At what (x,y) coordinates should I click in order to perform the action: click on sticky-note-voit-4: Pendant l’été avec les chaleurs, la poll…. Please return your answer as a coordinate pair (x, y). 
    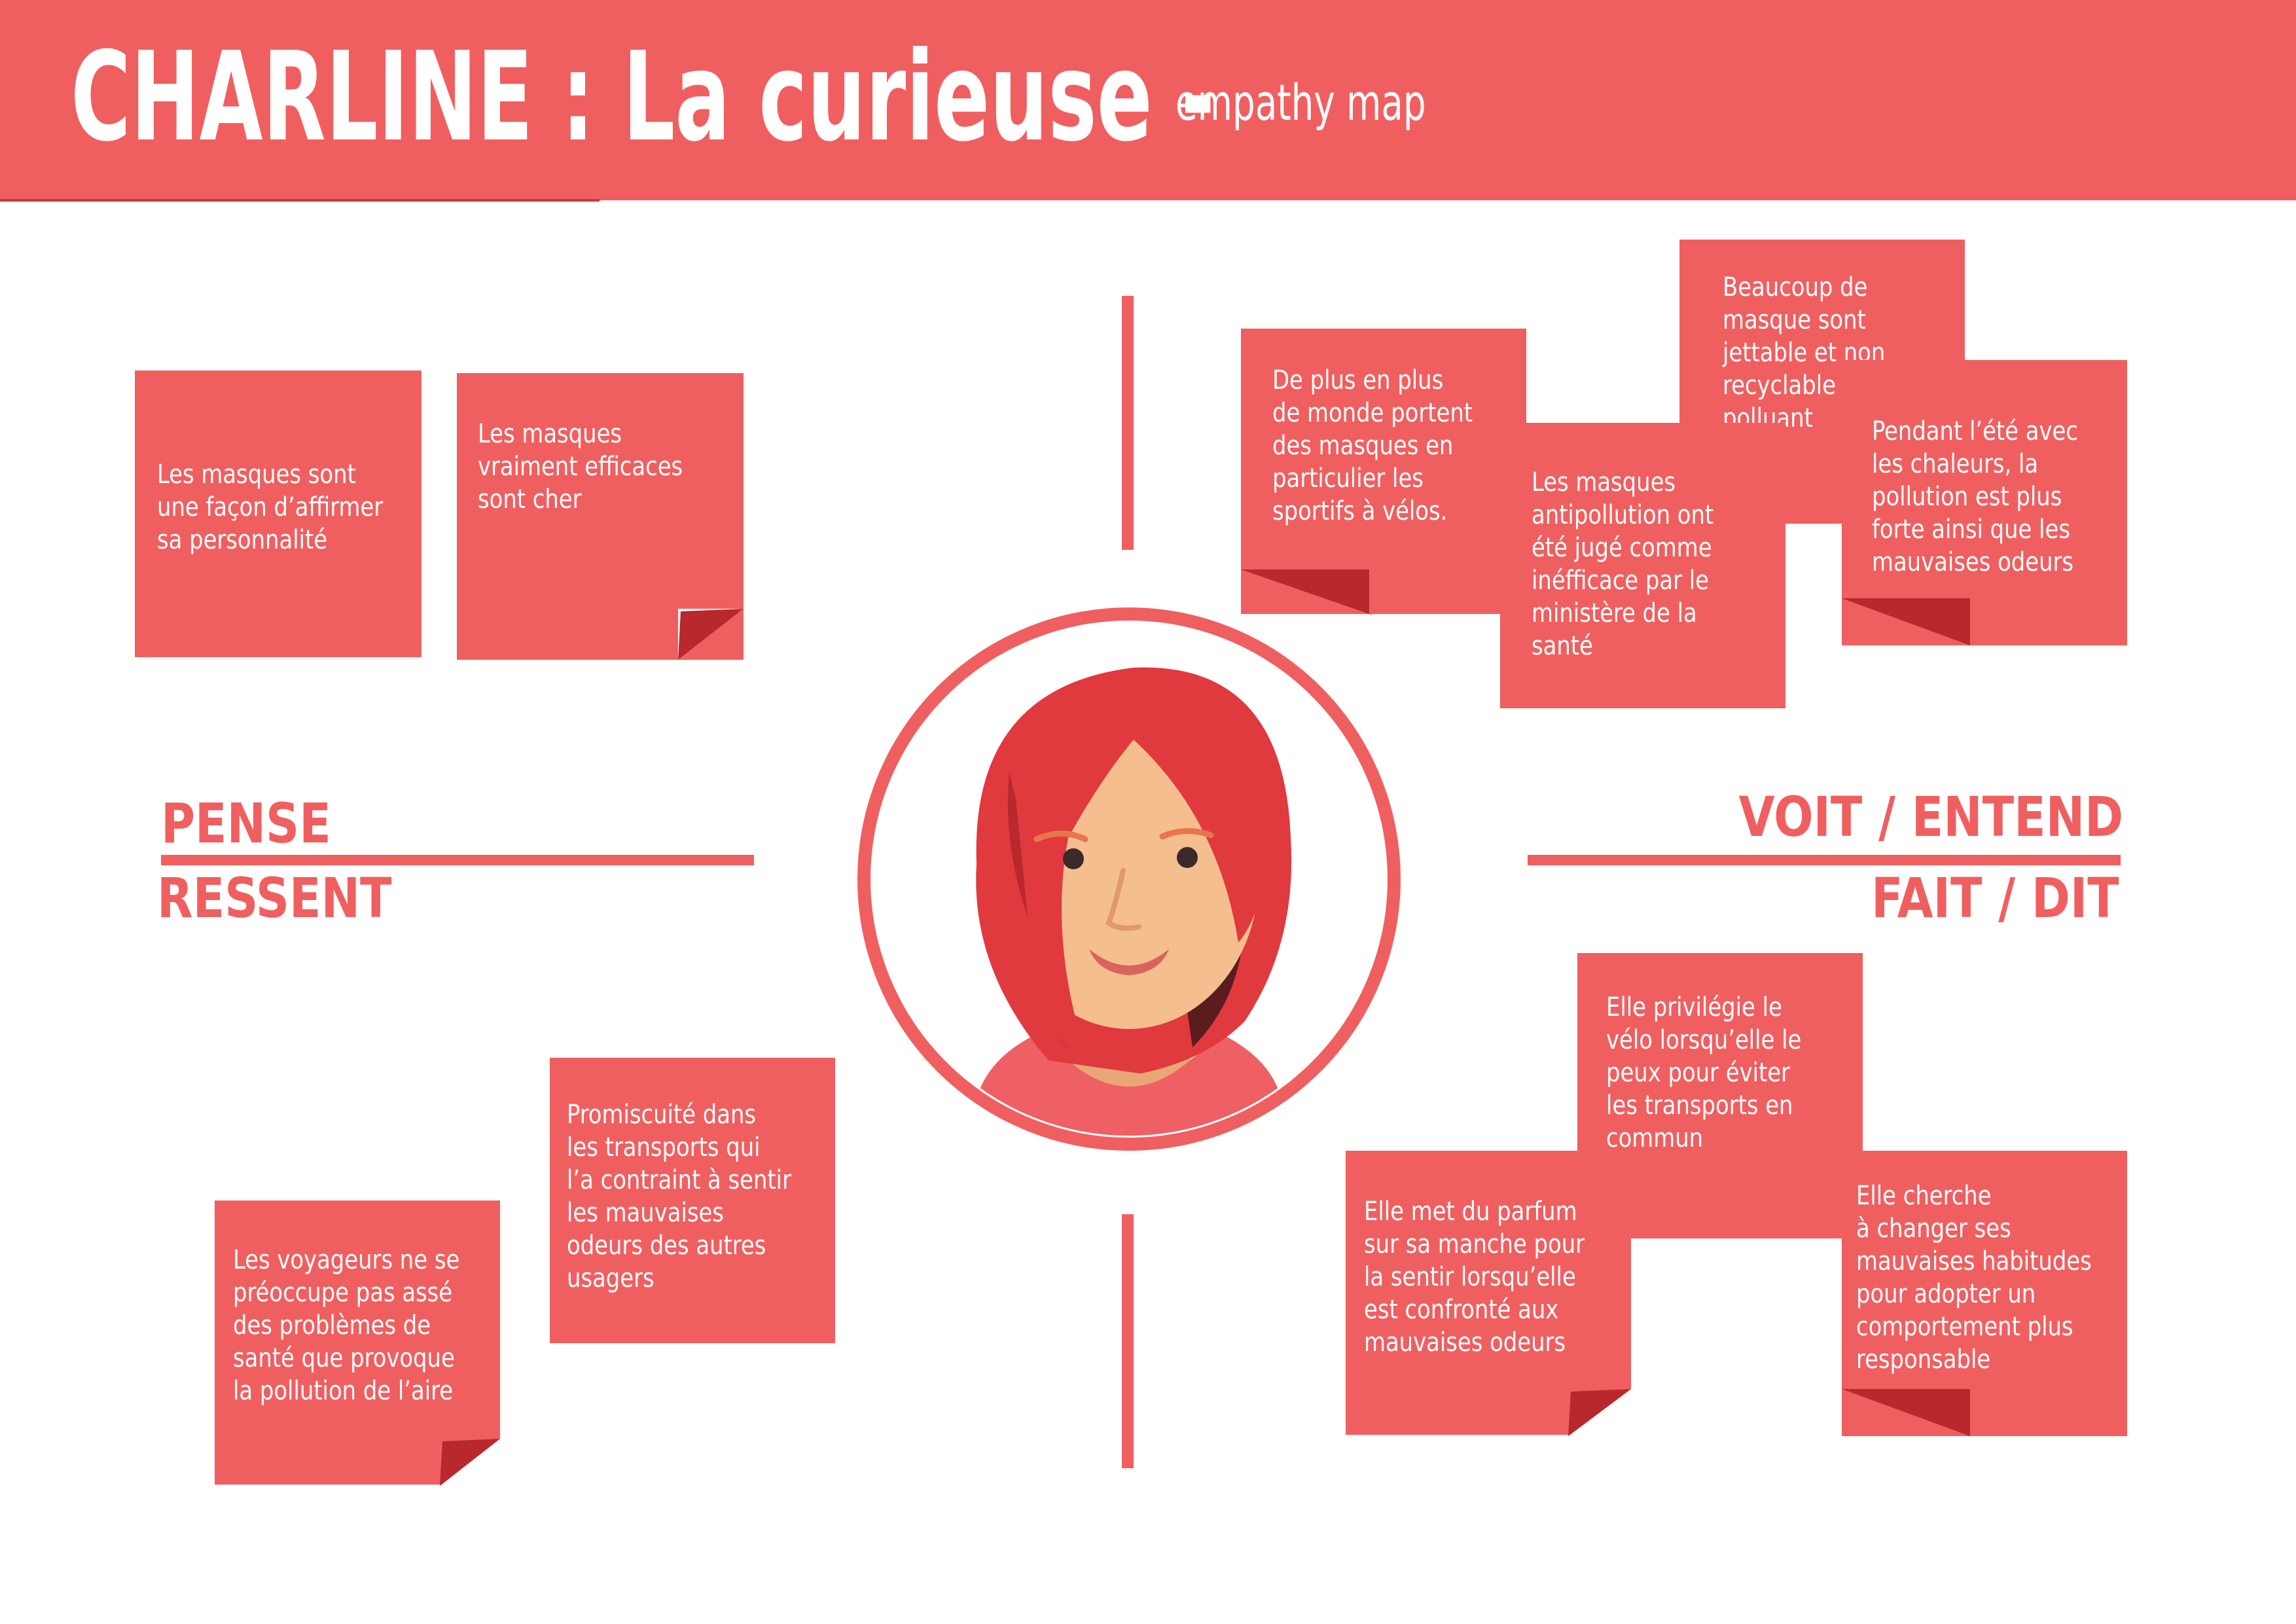
    Looking at the image, I should click on (1984, 502).